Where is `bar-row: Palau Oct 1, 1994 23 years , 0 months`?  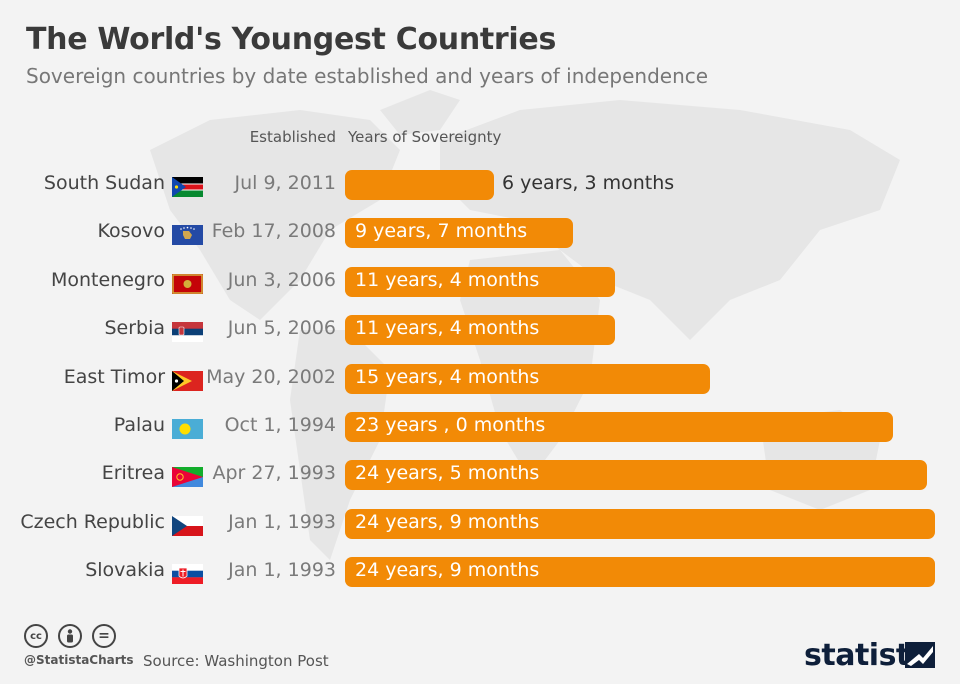 bar-row: Palau Oct 1, 1994 23 years , 0 months is located at coordinates (480, 426).